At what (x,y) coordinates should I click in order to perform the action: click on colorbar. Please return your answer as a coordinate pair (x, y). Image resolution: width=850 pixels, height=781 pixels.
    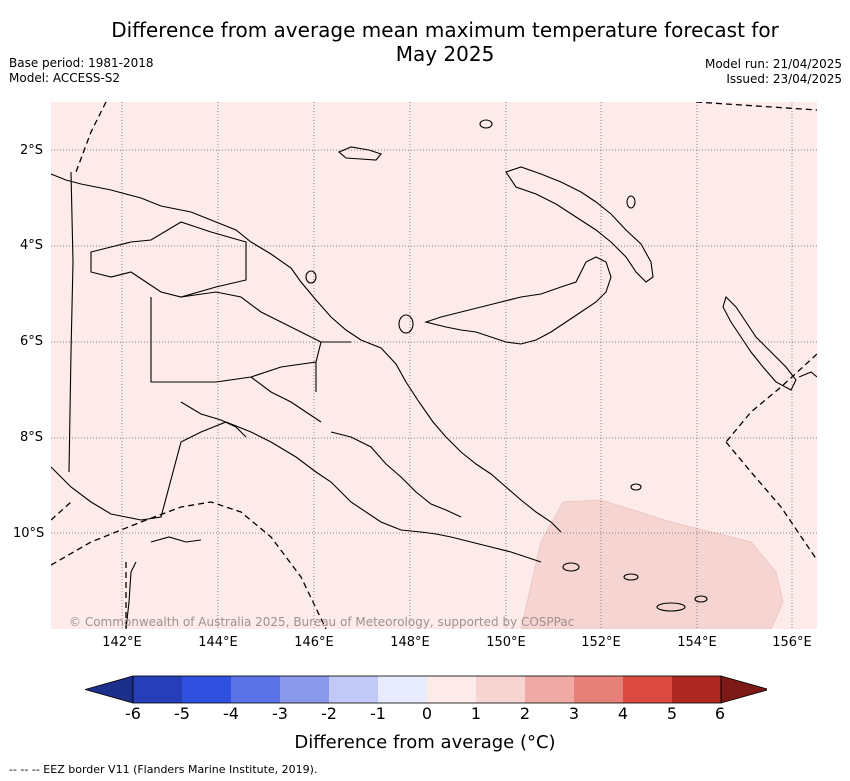
    Looking at the image, I should click on (426, 689).